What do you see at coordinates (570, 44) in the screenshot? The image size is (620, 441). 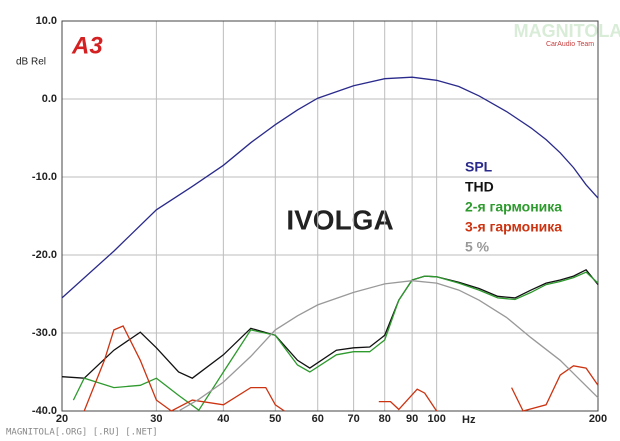 I see `watermark-sub: CarAudio Team` at bounding box center [570, 44].